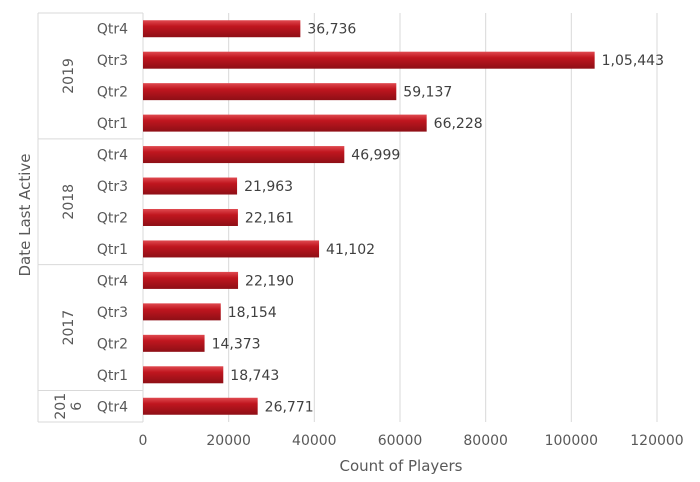 The width and height of the screenshot is (700, 482). Describe the element at coordinates (69, 76) in the screenshot. I see `group-label: 2019` at that location.